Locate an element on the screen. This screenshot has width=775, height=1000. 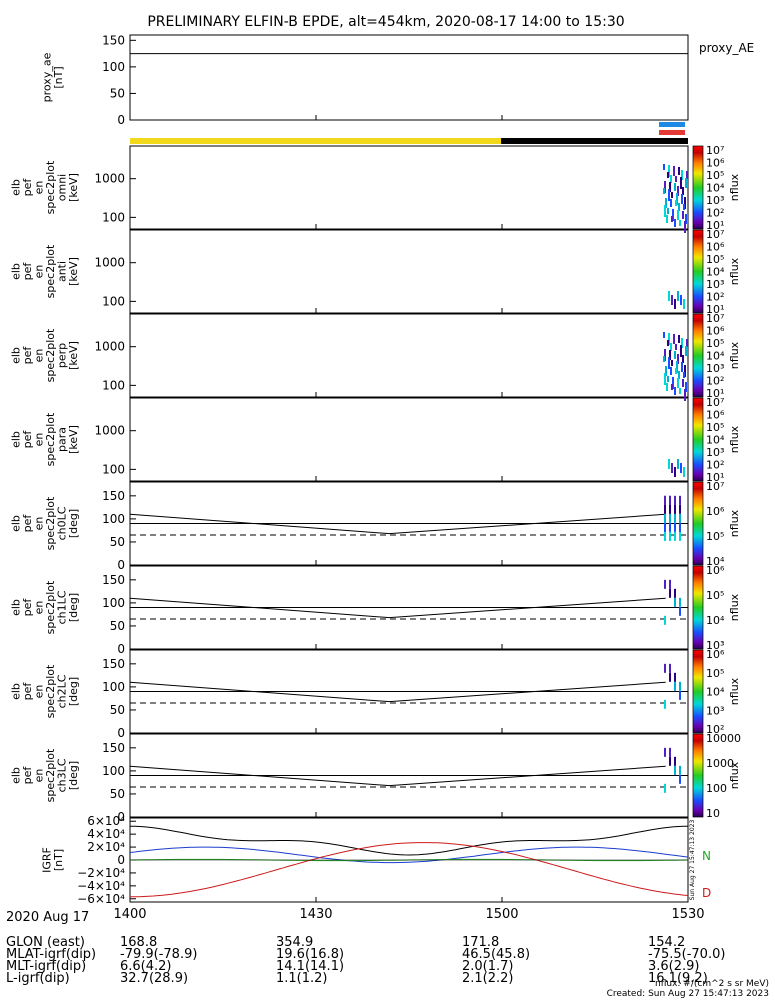
colorbar-7-tick: 10³ is located at coordinates (715, 710).